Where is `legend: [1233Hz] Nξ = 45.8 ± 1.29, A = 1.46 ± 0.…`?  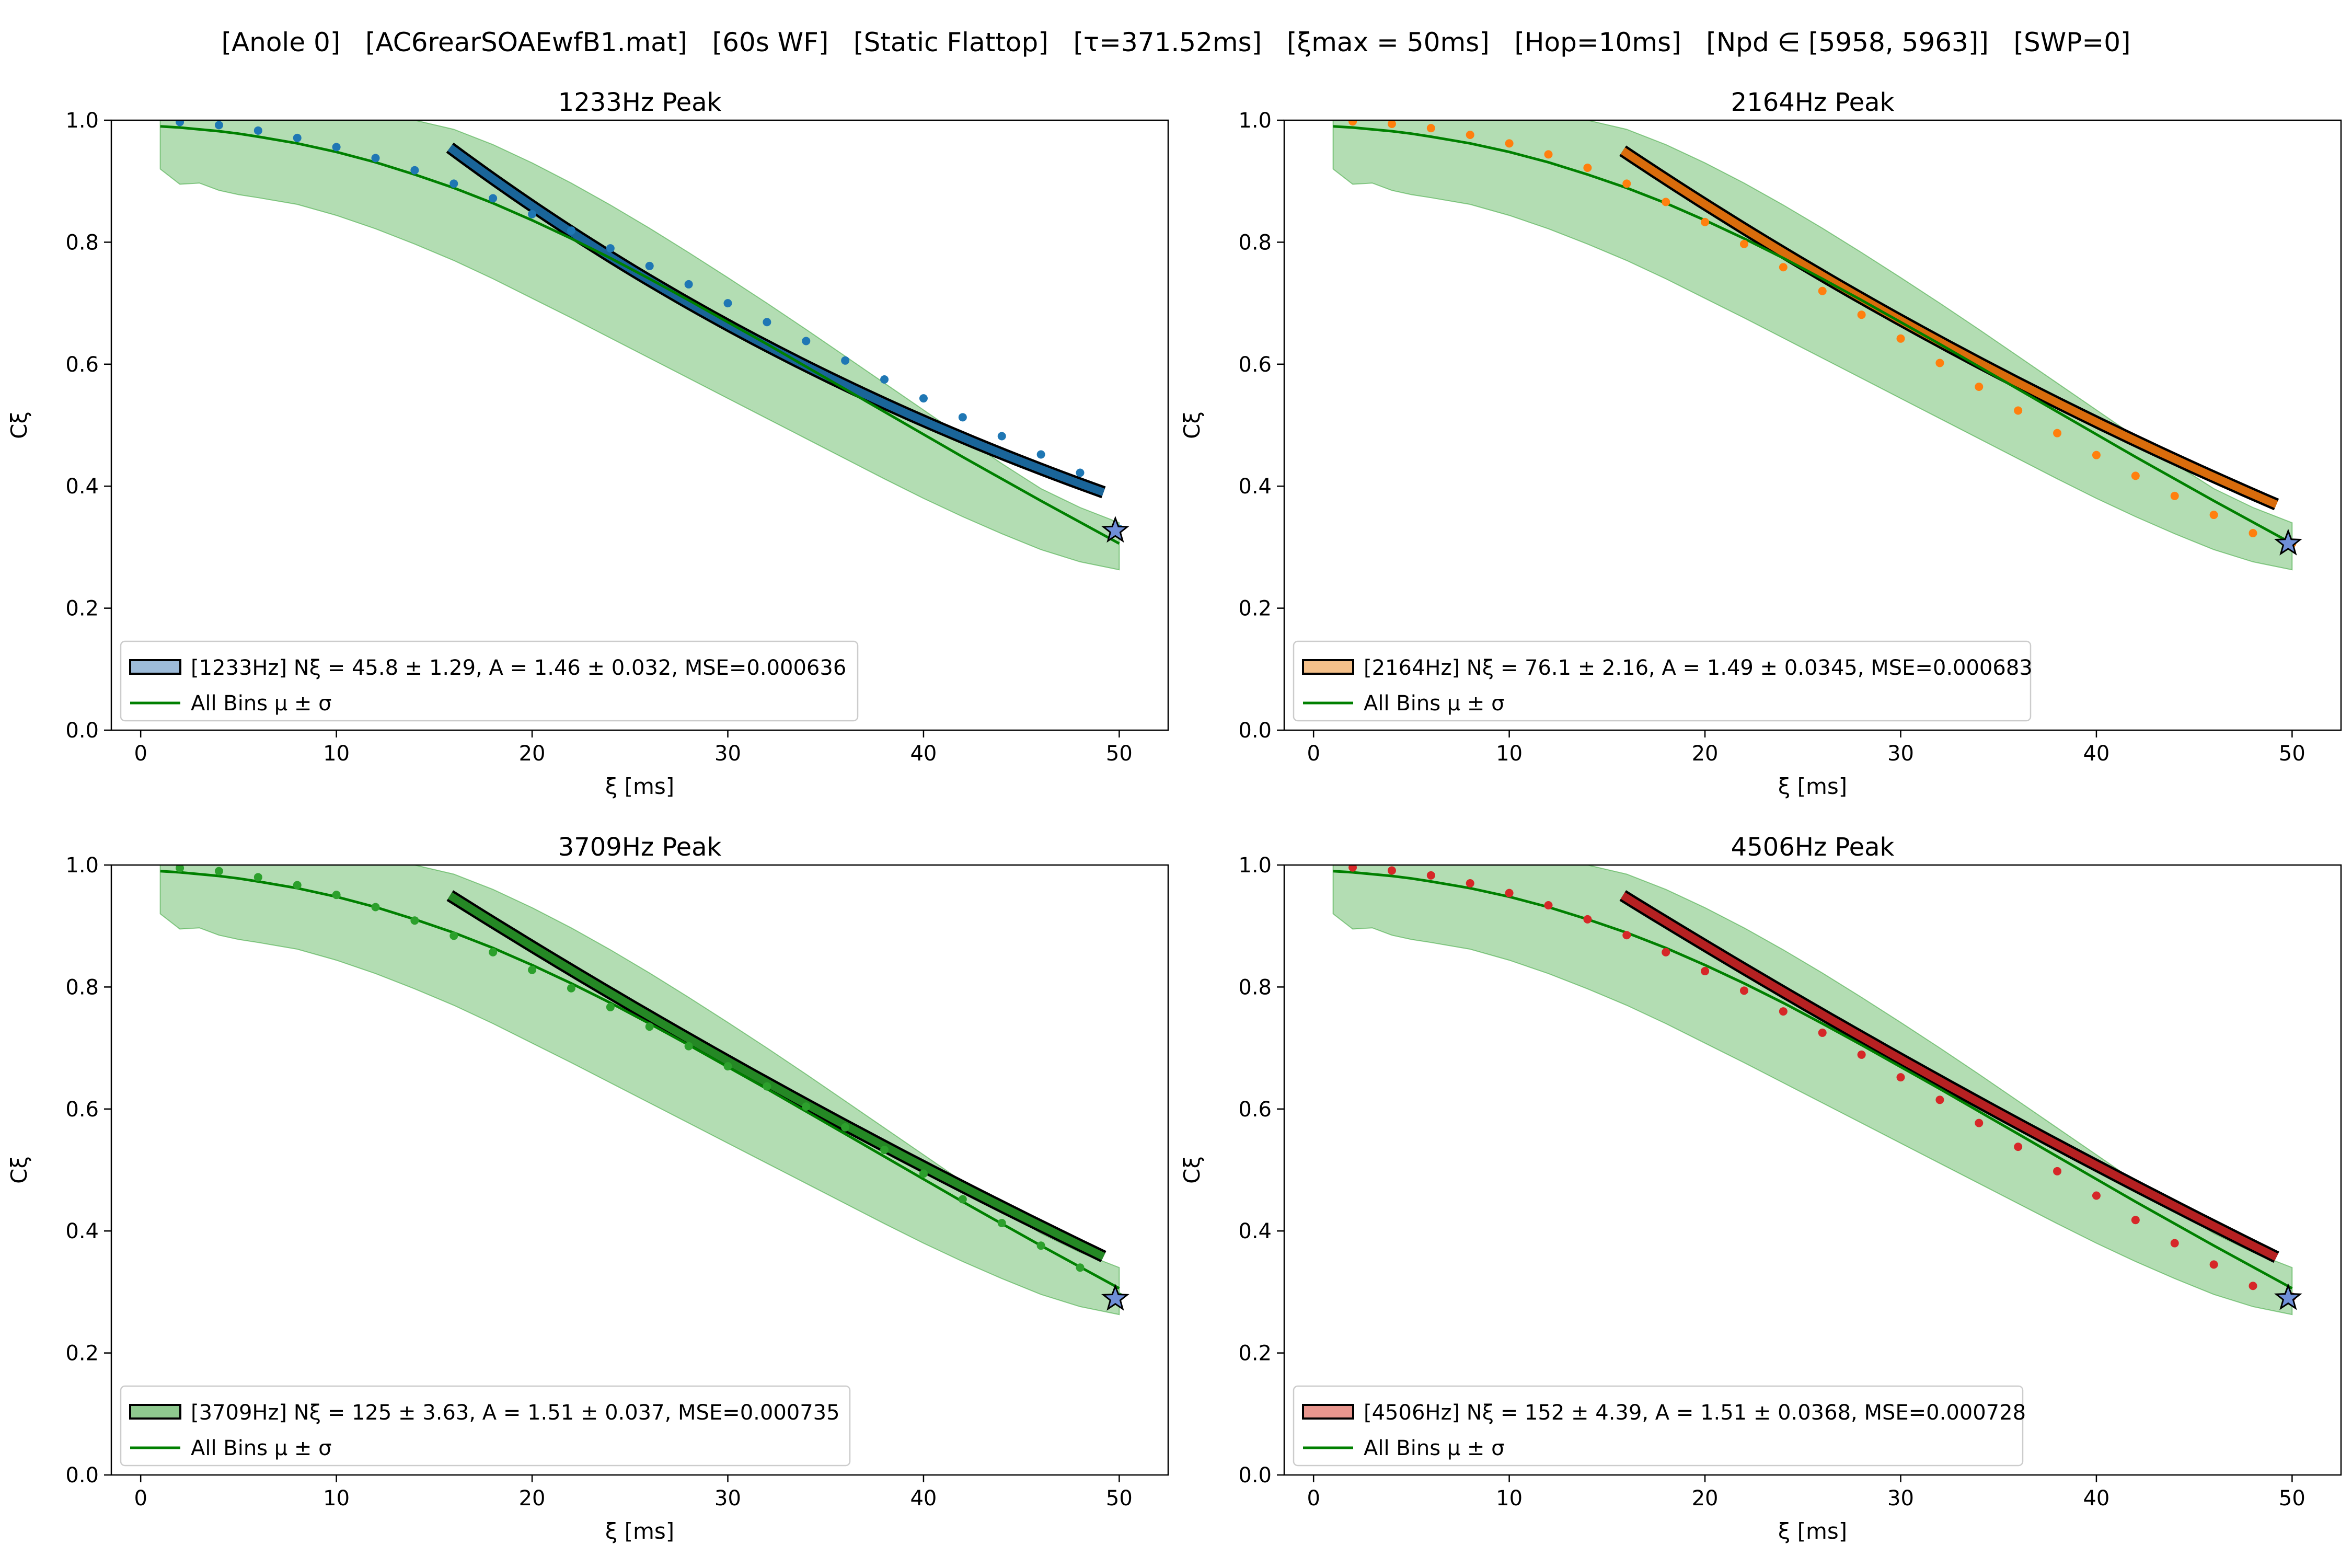
legend: [1233Hz] Nξ = 45.8 ± 1.29, A = 1.46 ± 0.… is located at coordinates (489, 681).